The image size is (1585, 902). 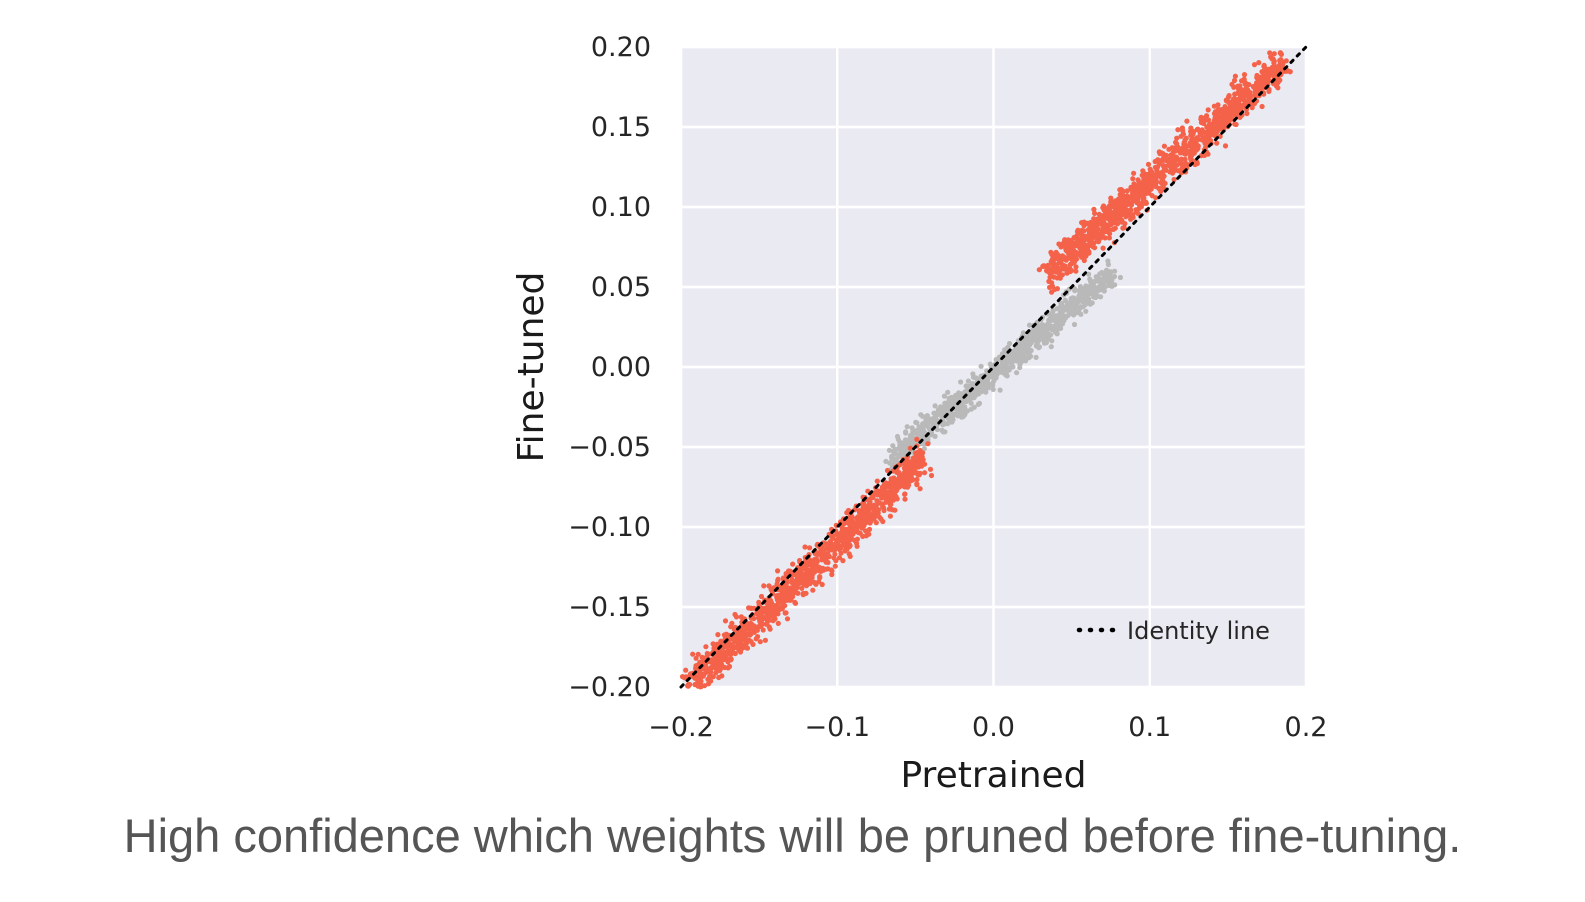 What do you see at coordinates (609, 527) in the screenshot?
I see `y-tick-label: −0.10` at bounding box center [609, 527].